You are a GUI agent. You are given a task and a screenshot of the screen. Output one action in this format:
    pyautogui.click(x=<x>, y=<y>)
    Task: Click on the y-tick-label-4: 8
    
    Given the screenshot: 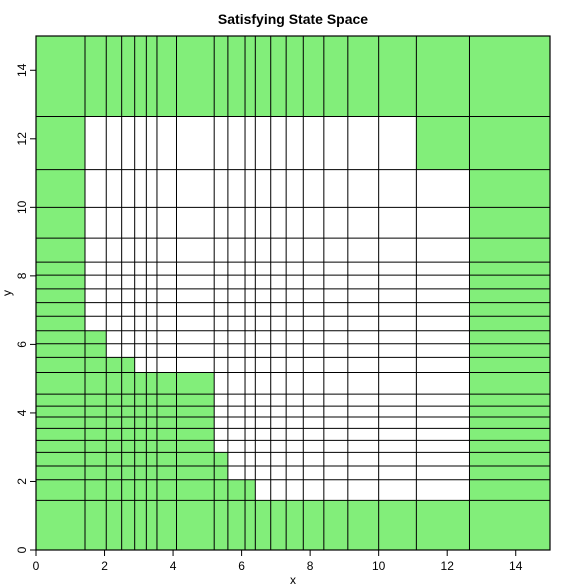 What is the action you would take?
    pyautogui.click(x=22, y=275)
    